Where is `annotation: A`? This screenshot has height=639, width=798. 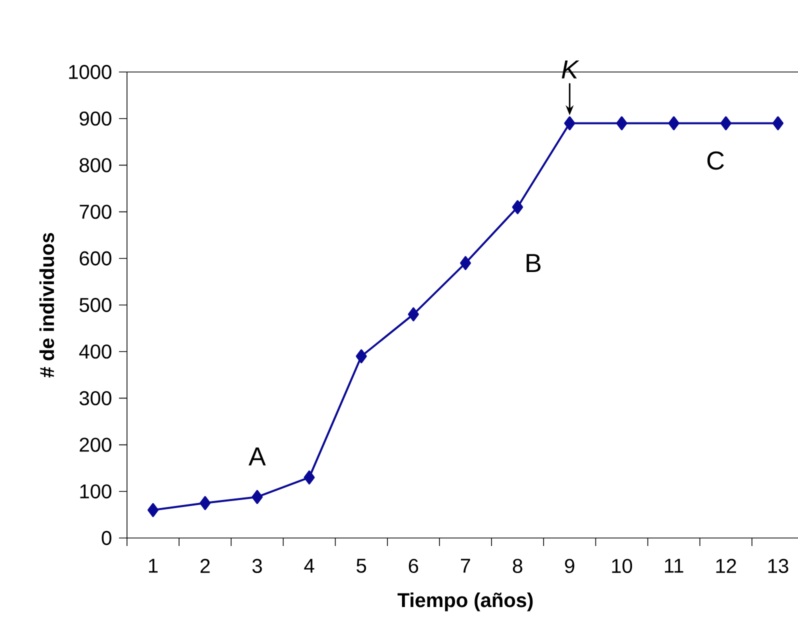
annotation: A is located at coordinates (257, 457).